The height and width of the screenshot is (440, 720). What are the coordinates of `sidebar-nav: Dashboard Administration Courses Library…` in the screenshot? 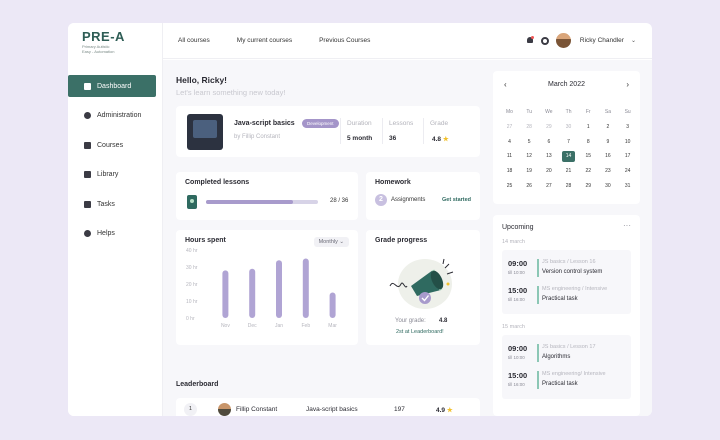 It's located at (115, 163).